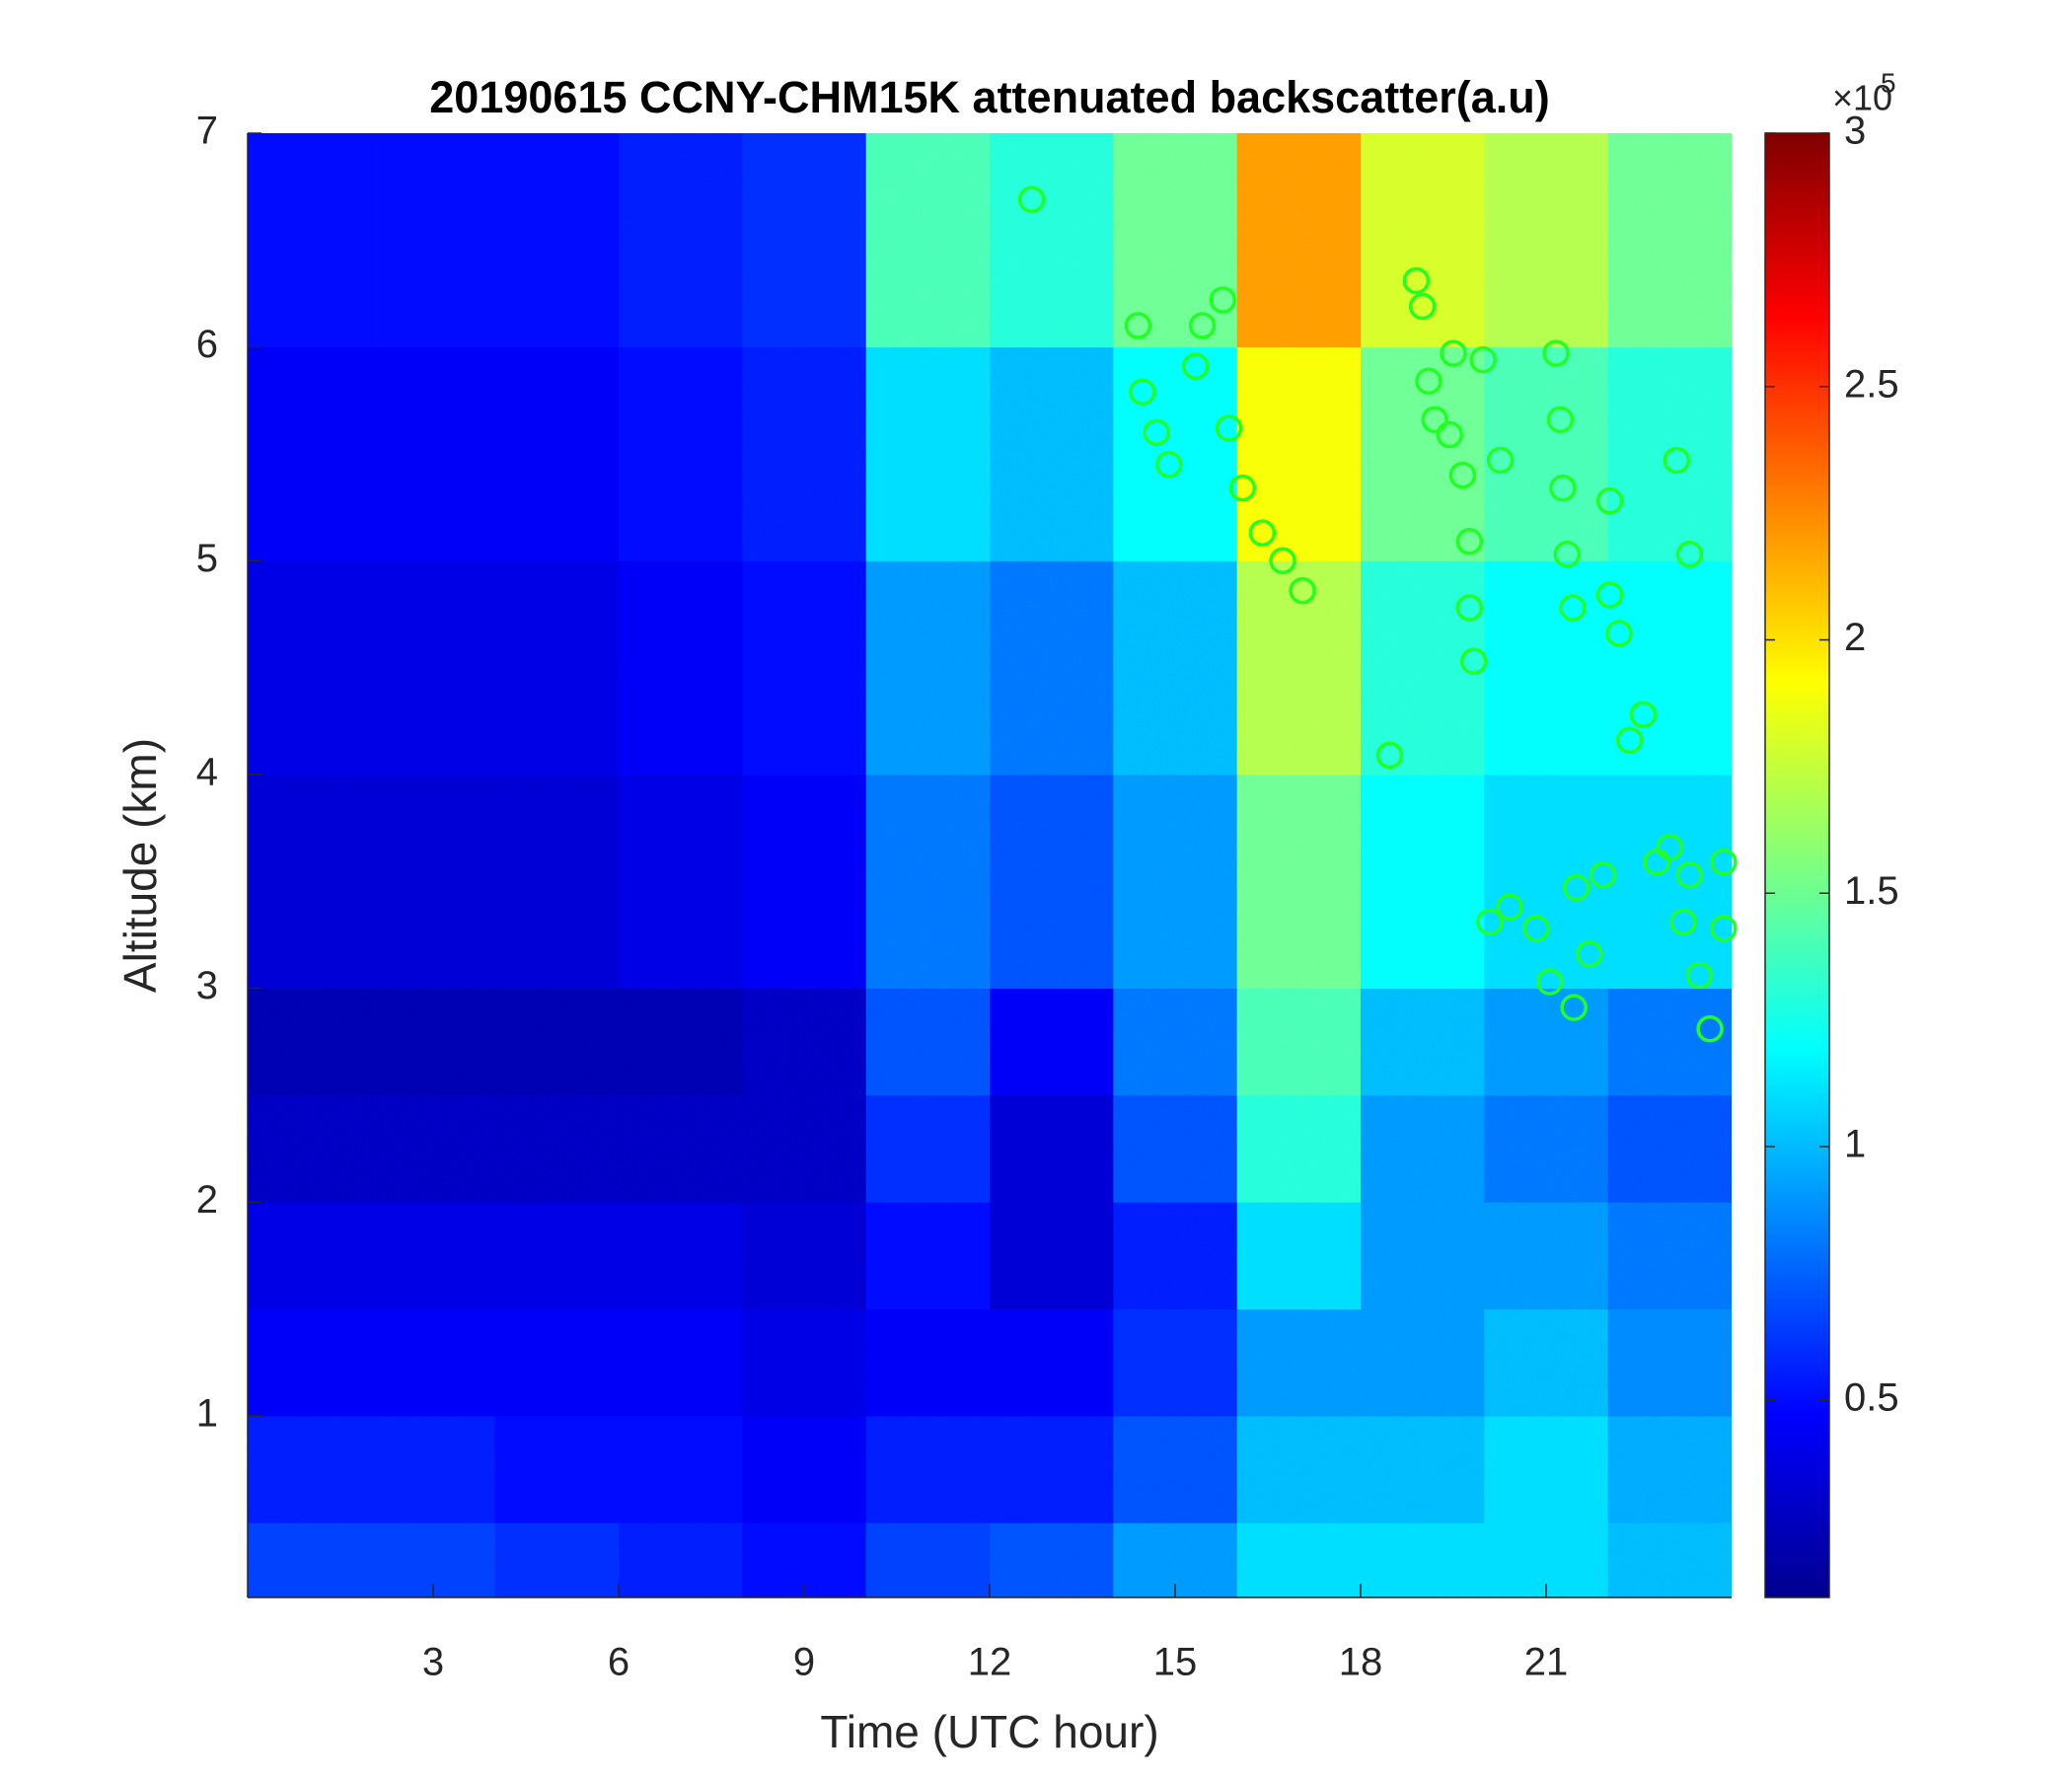 The image size is (2072, 1781). Describe the element at coordinates (618, 1662) in the screenshot. I see `x-tick-label: 6` at that location.